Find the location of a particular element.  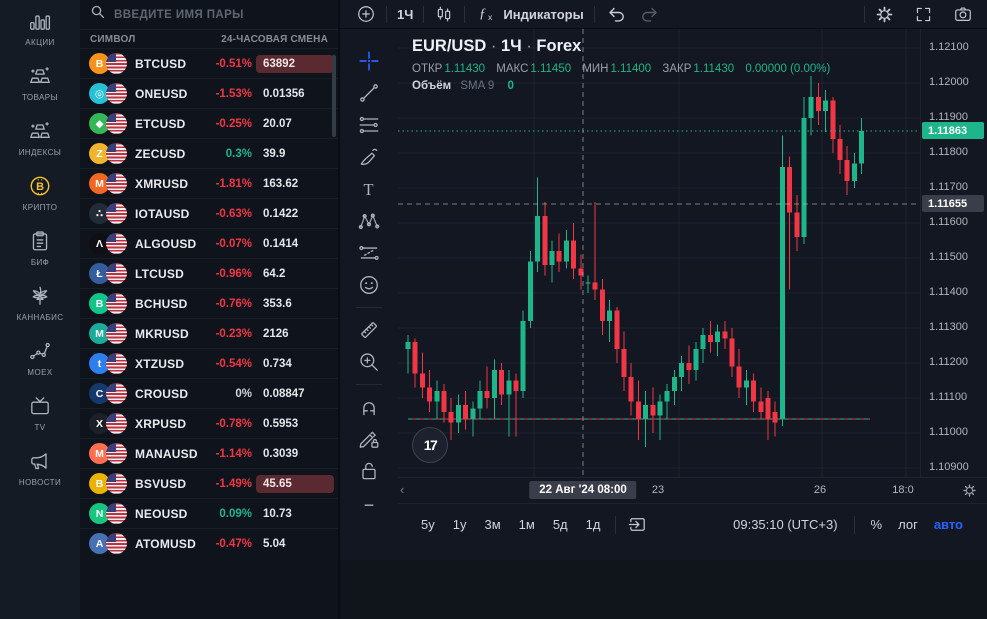

row-symbol: MANAUSD is located at coordinates (166, 453).